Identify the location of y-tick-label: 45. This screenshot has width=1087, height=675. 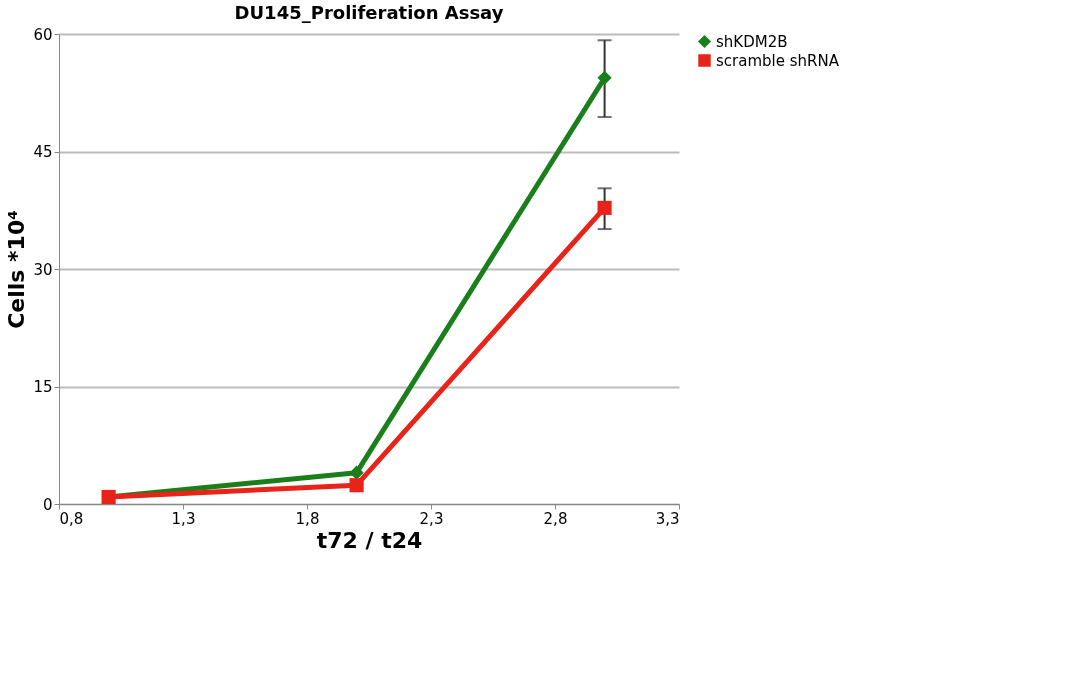
(43, 152).